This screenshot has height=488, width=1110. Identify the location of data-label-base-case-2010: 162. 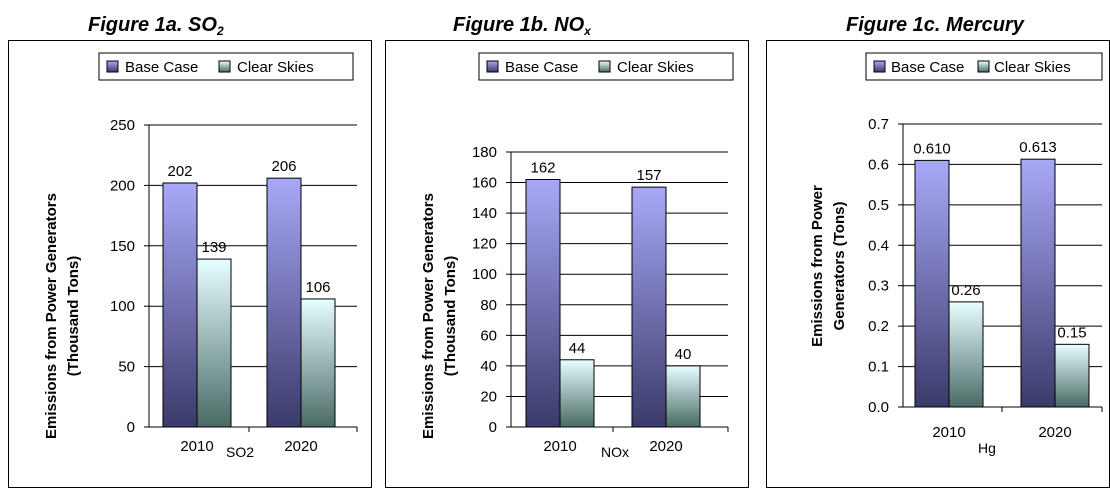
(542, 168).